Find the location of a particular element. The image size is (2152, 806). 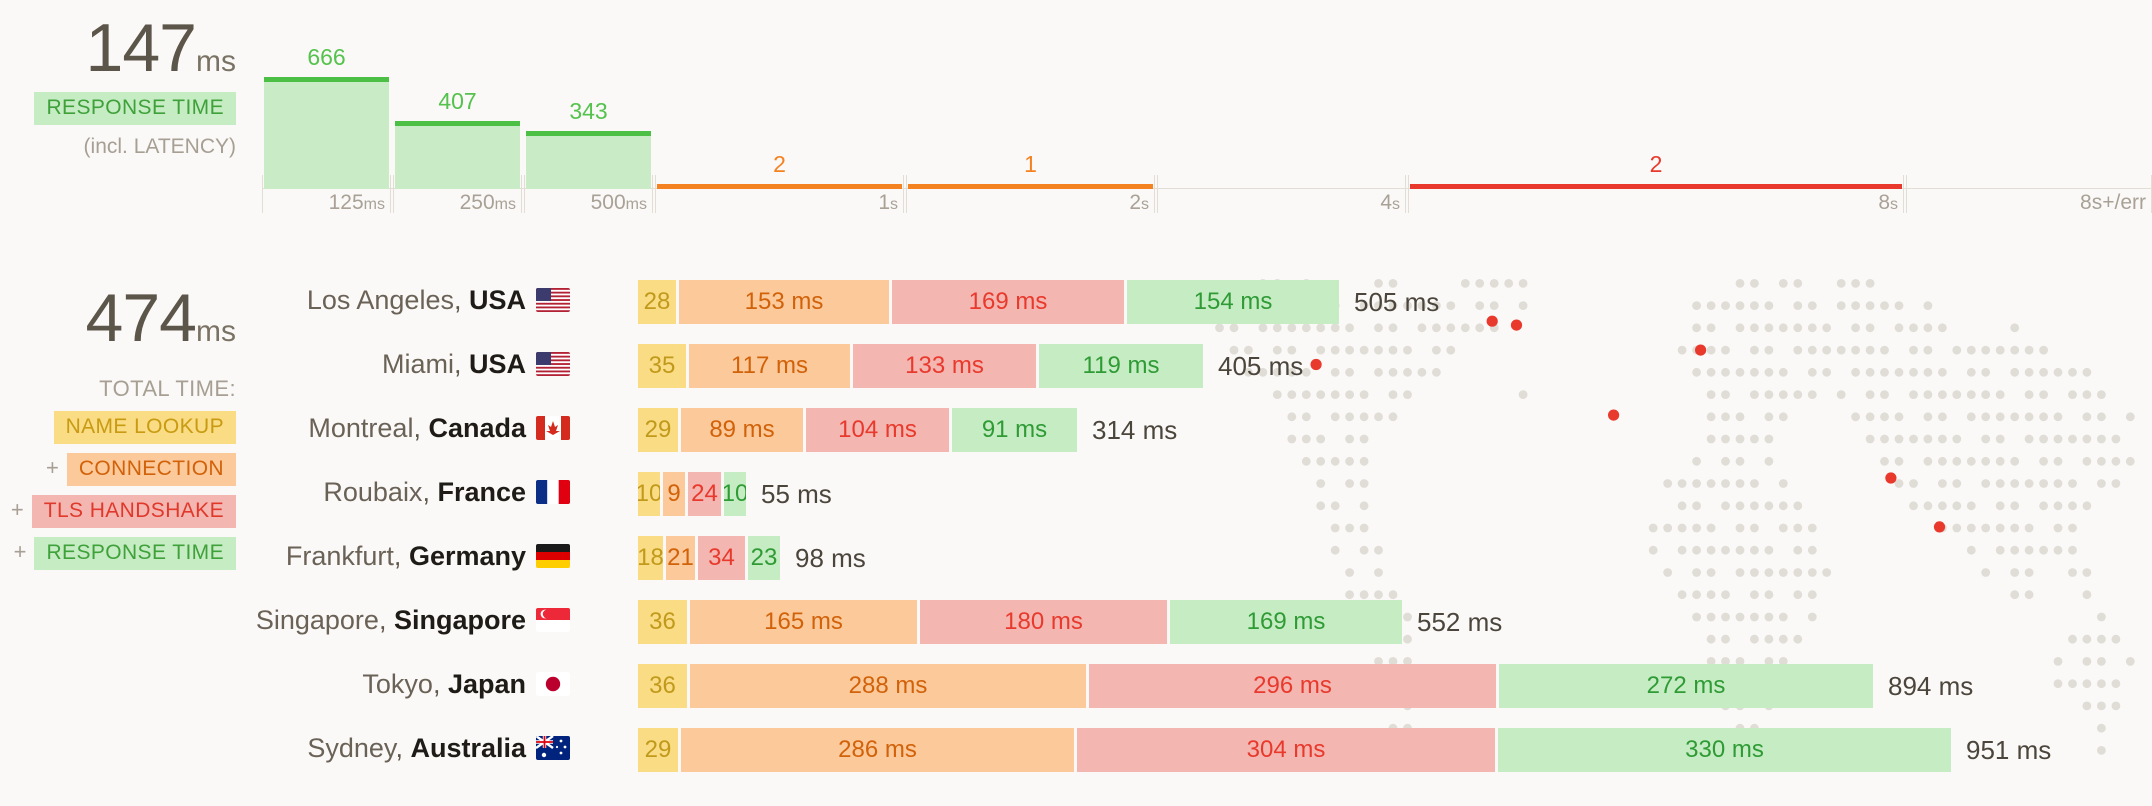

timing-track: 35 117 ms 133 ms 119 ms is located at coordinates (922, 366).